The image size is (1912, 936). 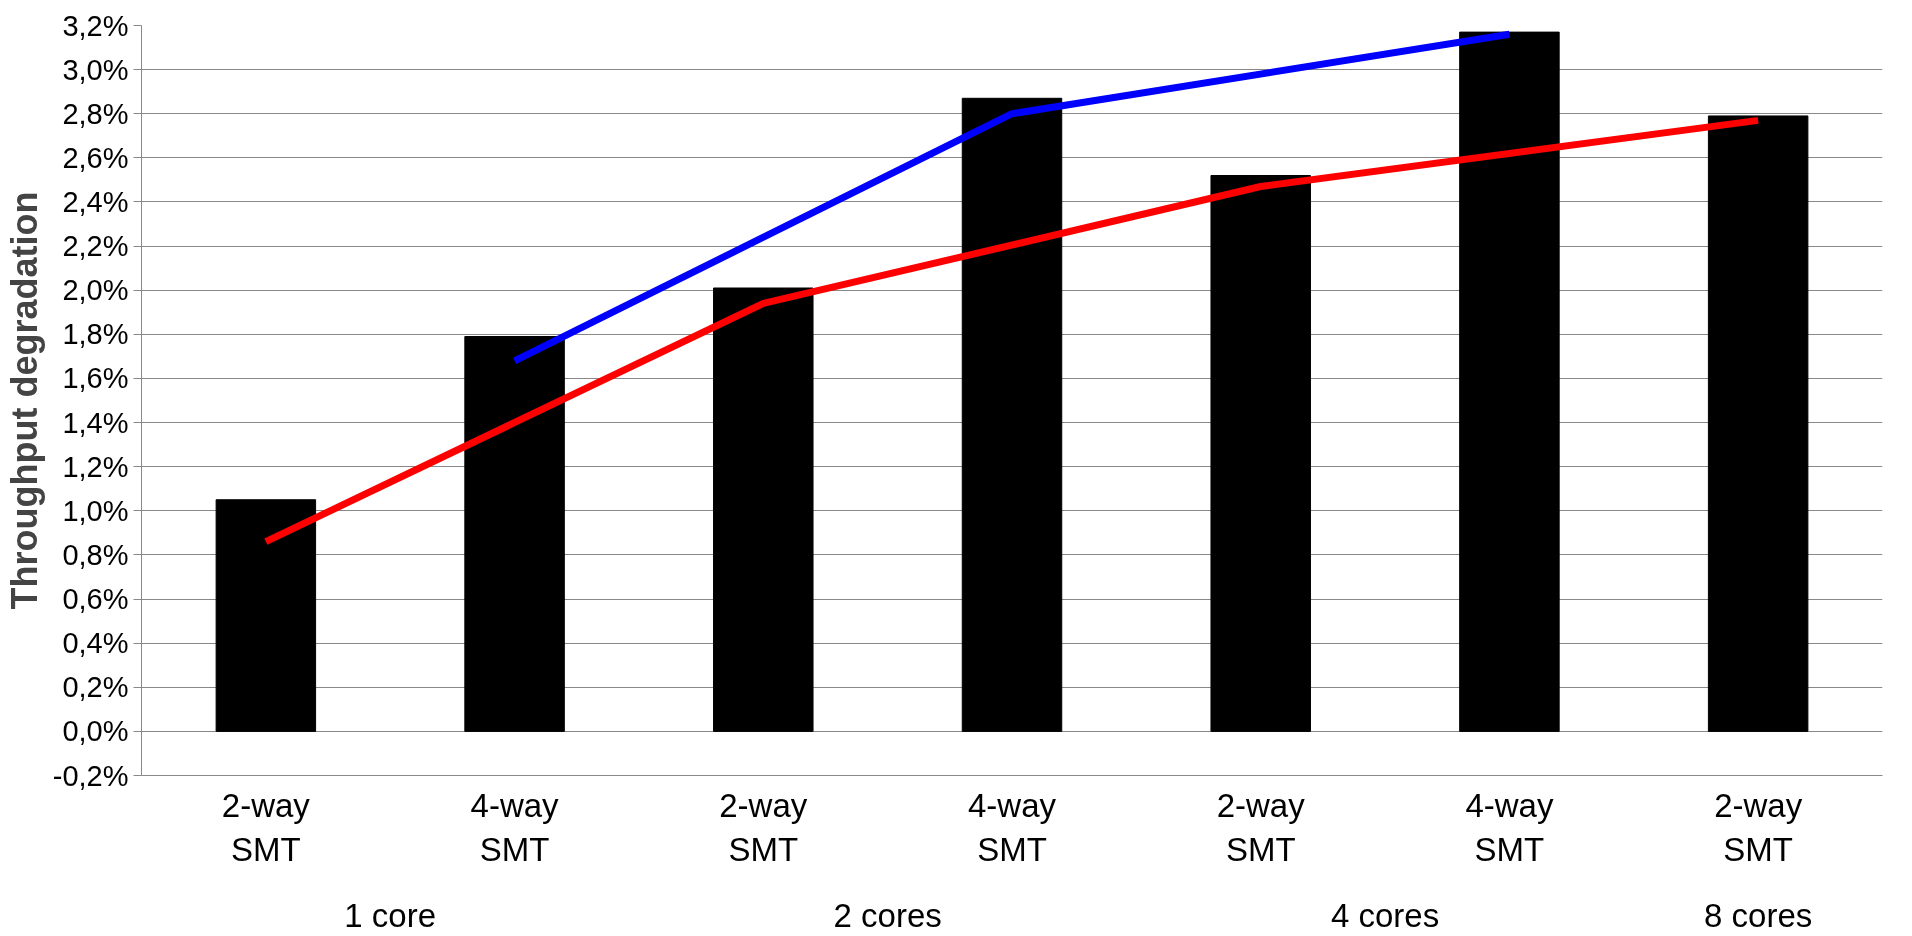 I want to click on text: 8 cores, so click(x=1758, y=915).